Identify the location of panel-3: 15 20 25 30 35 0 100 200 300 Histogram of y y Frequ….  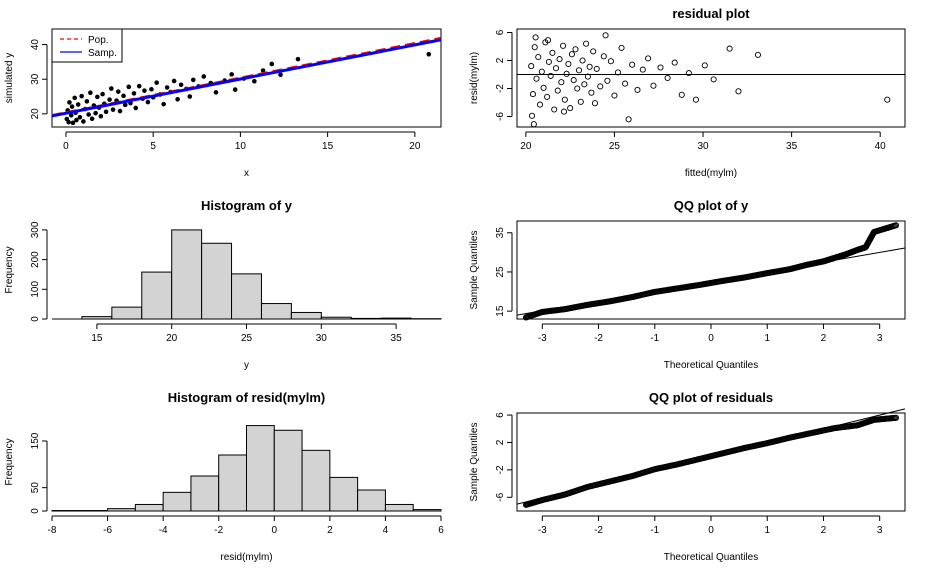
(223, 284).